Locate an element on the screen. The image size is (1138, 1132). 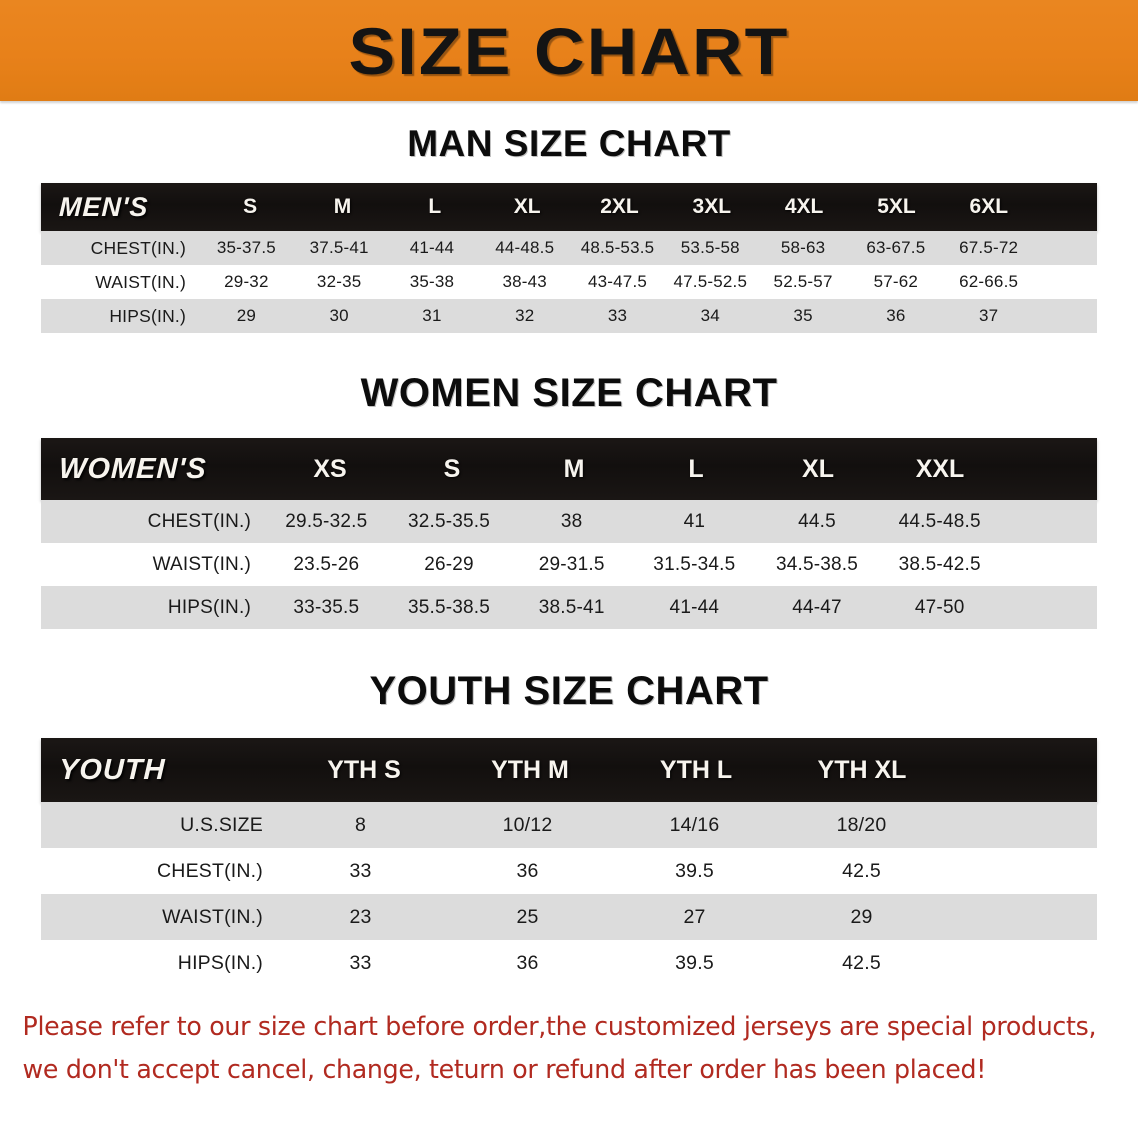
men-waist-l: 35-38 is located at coordinates (432, 281).